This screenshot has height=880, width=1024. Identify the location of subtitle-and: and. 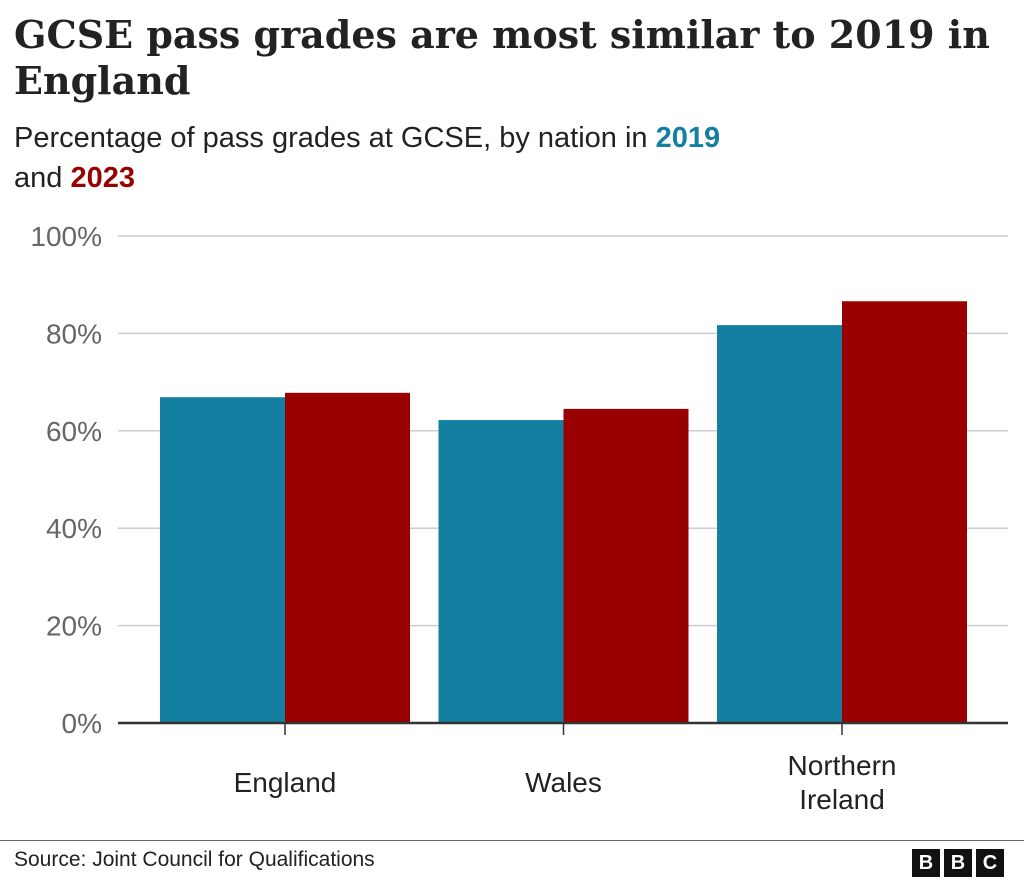
(42, 178).